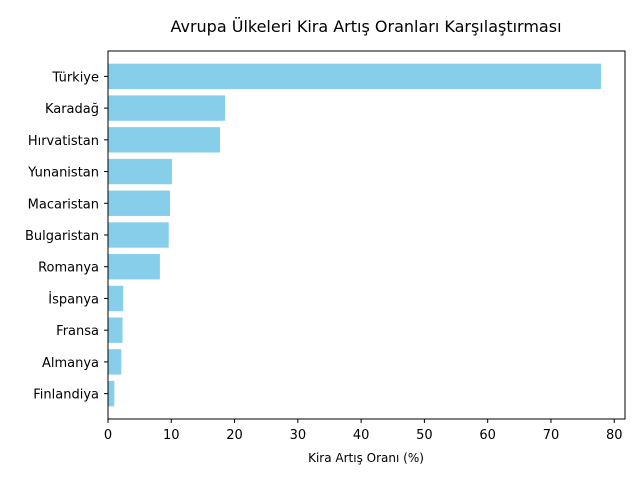  I want to click on y-tick-label: Macaristan, so click(63, 204).